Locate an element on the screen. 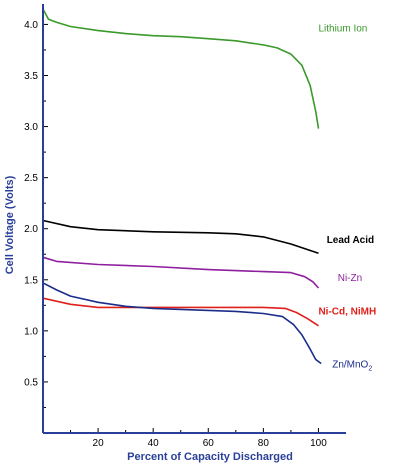  x-axis-title: Percent of Capacity Discharged is located at coordinates (210, 457).